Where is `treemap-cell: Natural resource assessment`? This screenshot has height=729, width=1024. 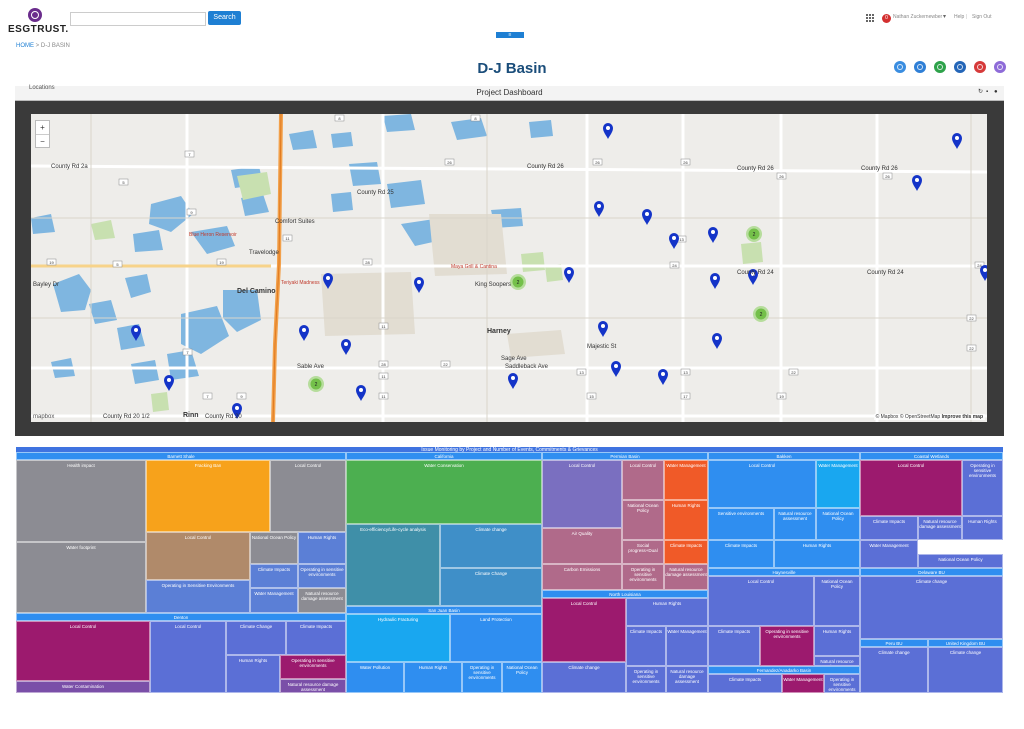 treemap-cell: Natural resource assessment is located at coordinates (795, 524).